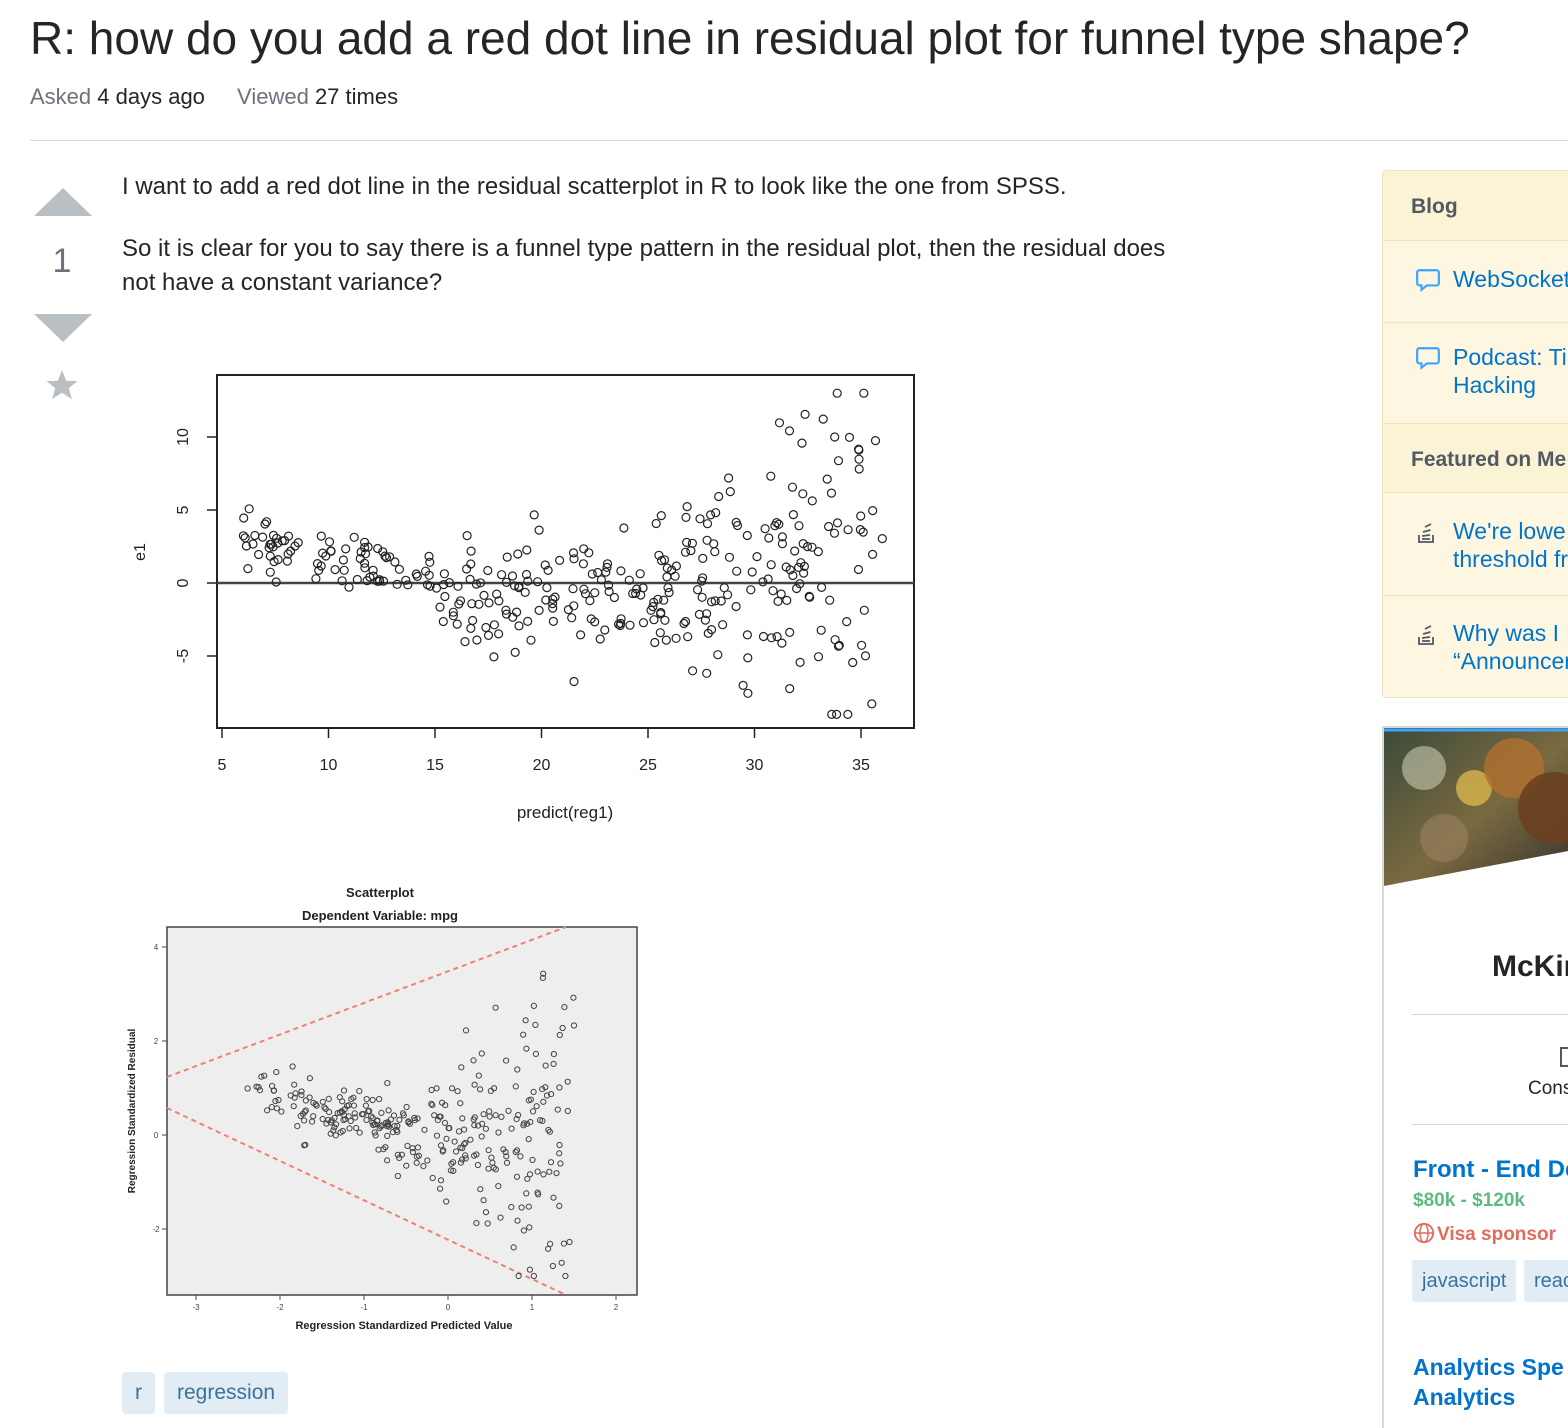  I want to click on job-2-title: Analytics Spe Analytics, so click(1488, 1382).